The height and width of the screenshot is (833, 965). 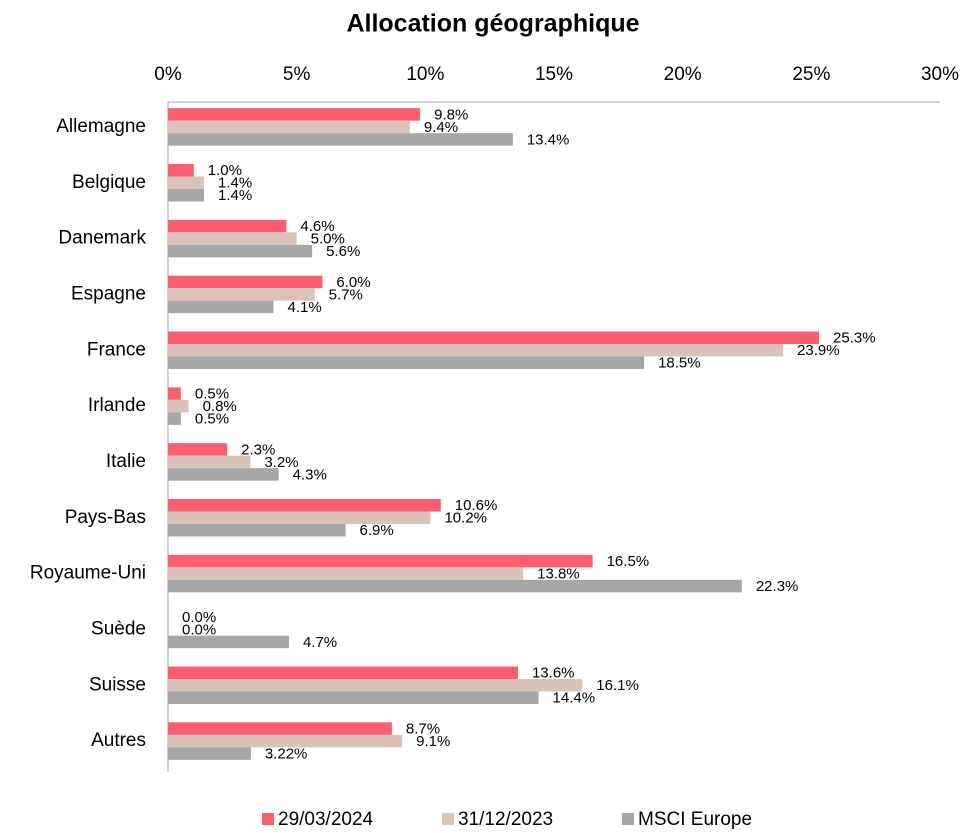 What do you see at coordinates (117, 405) in the screenshot?
I see `y-tick-label: Irlande` at bounding box center [117, 405].